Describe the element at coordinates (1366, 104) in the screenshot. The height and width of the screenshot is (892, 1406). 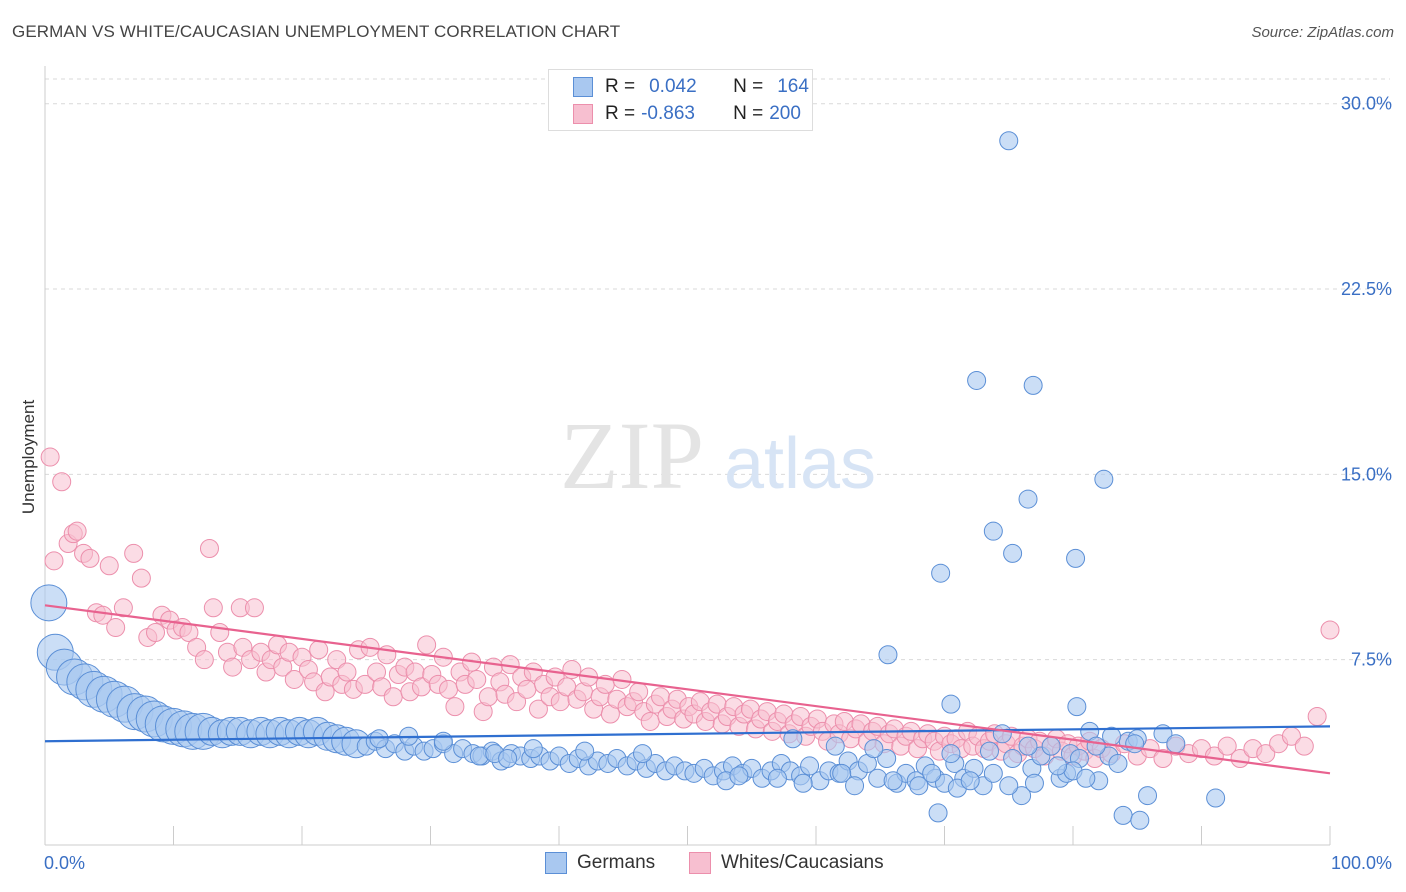
I see `y-tick-label: 30.0%` at that location.